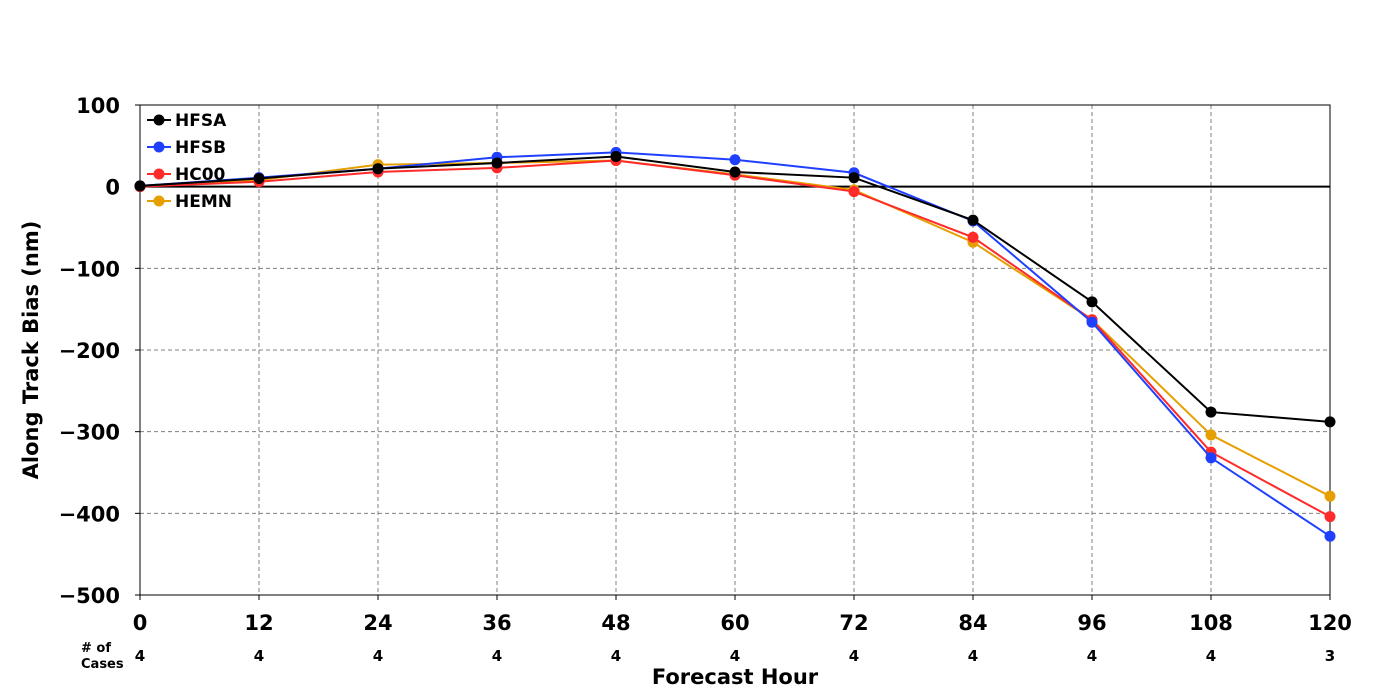 This screenshot has height=700, width=1400. Describe the element at coordinates (203, 202) in the screenshot. I see `legend-label: HEMN` at that location.